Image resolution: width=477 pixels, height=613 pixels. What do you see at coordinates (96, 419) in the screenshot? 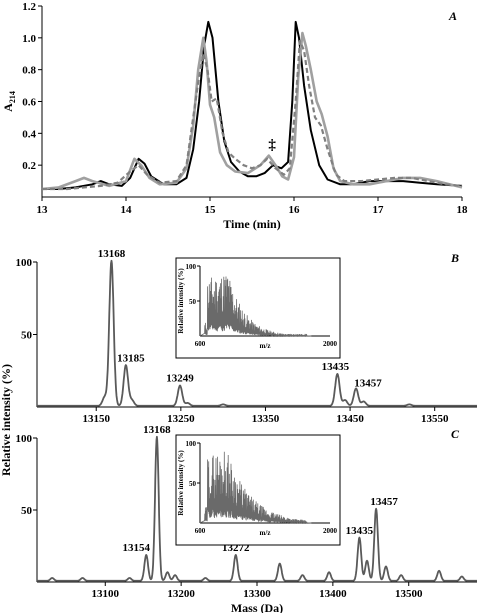
I see `panel-b-x-tick-label: 13150` at bounding box center [96, 419].